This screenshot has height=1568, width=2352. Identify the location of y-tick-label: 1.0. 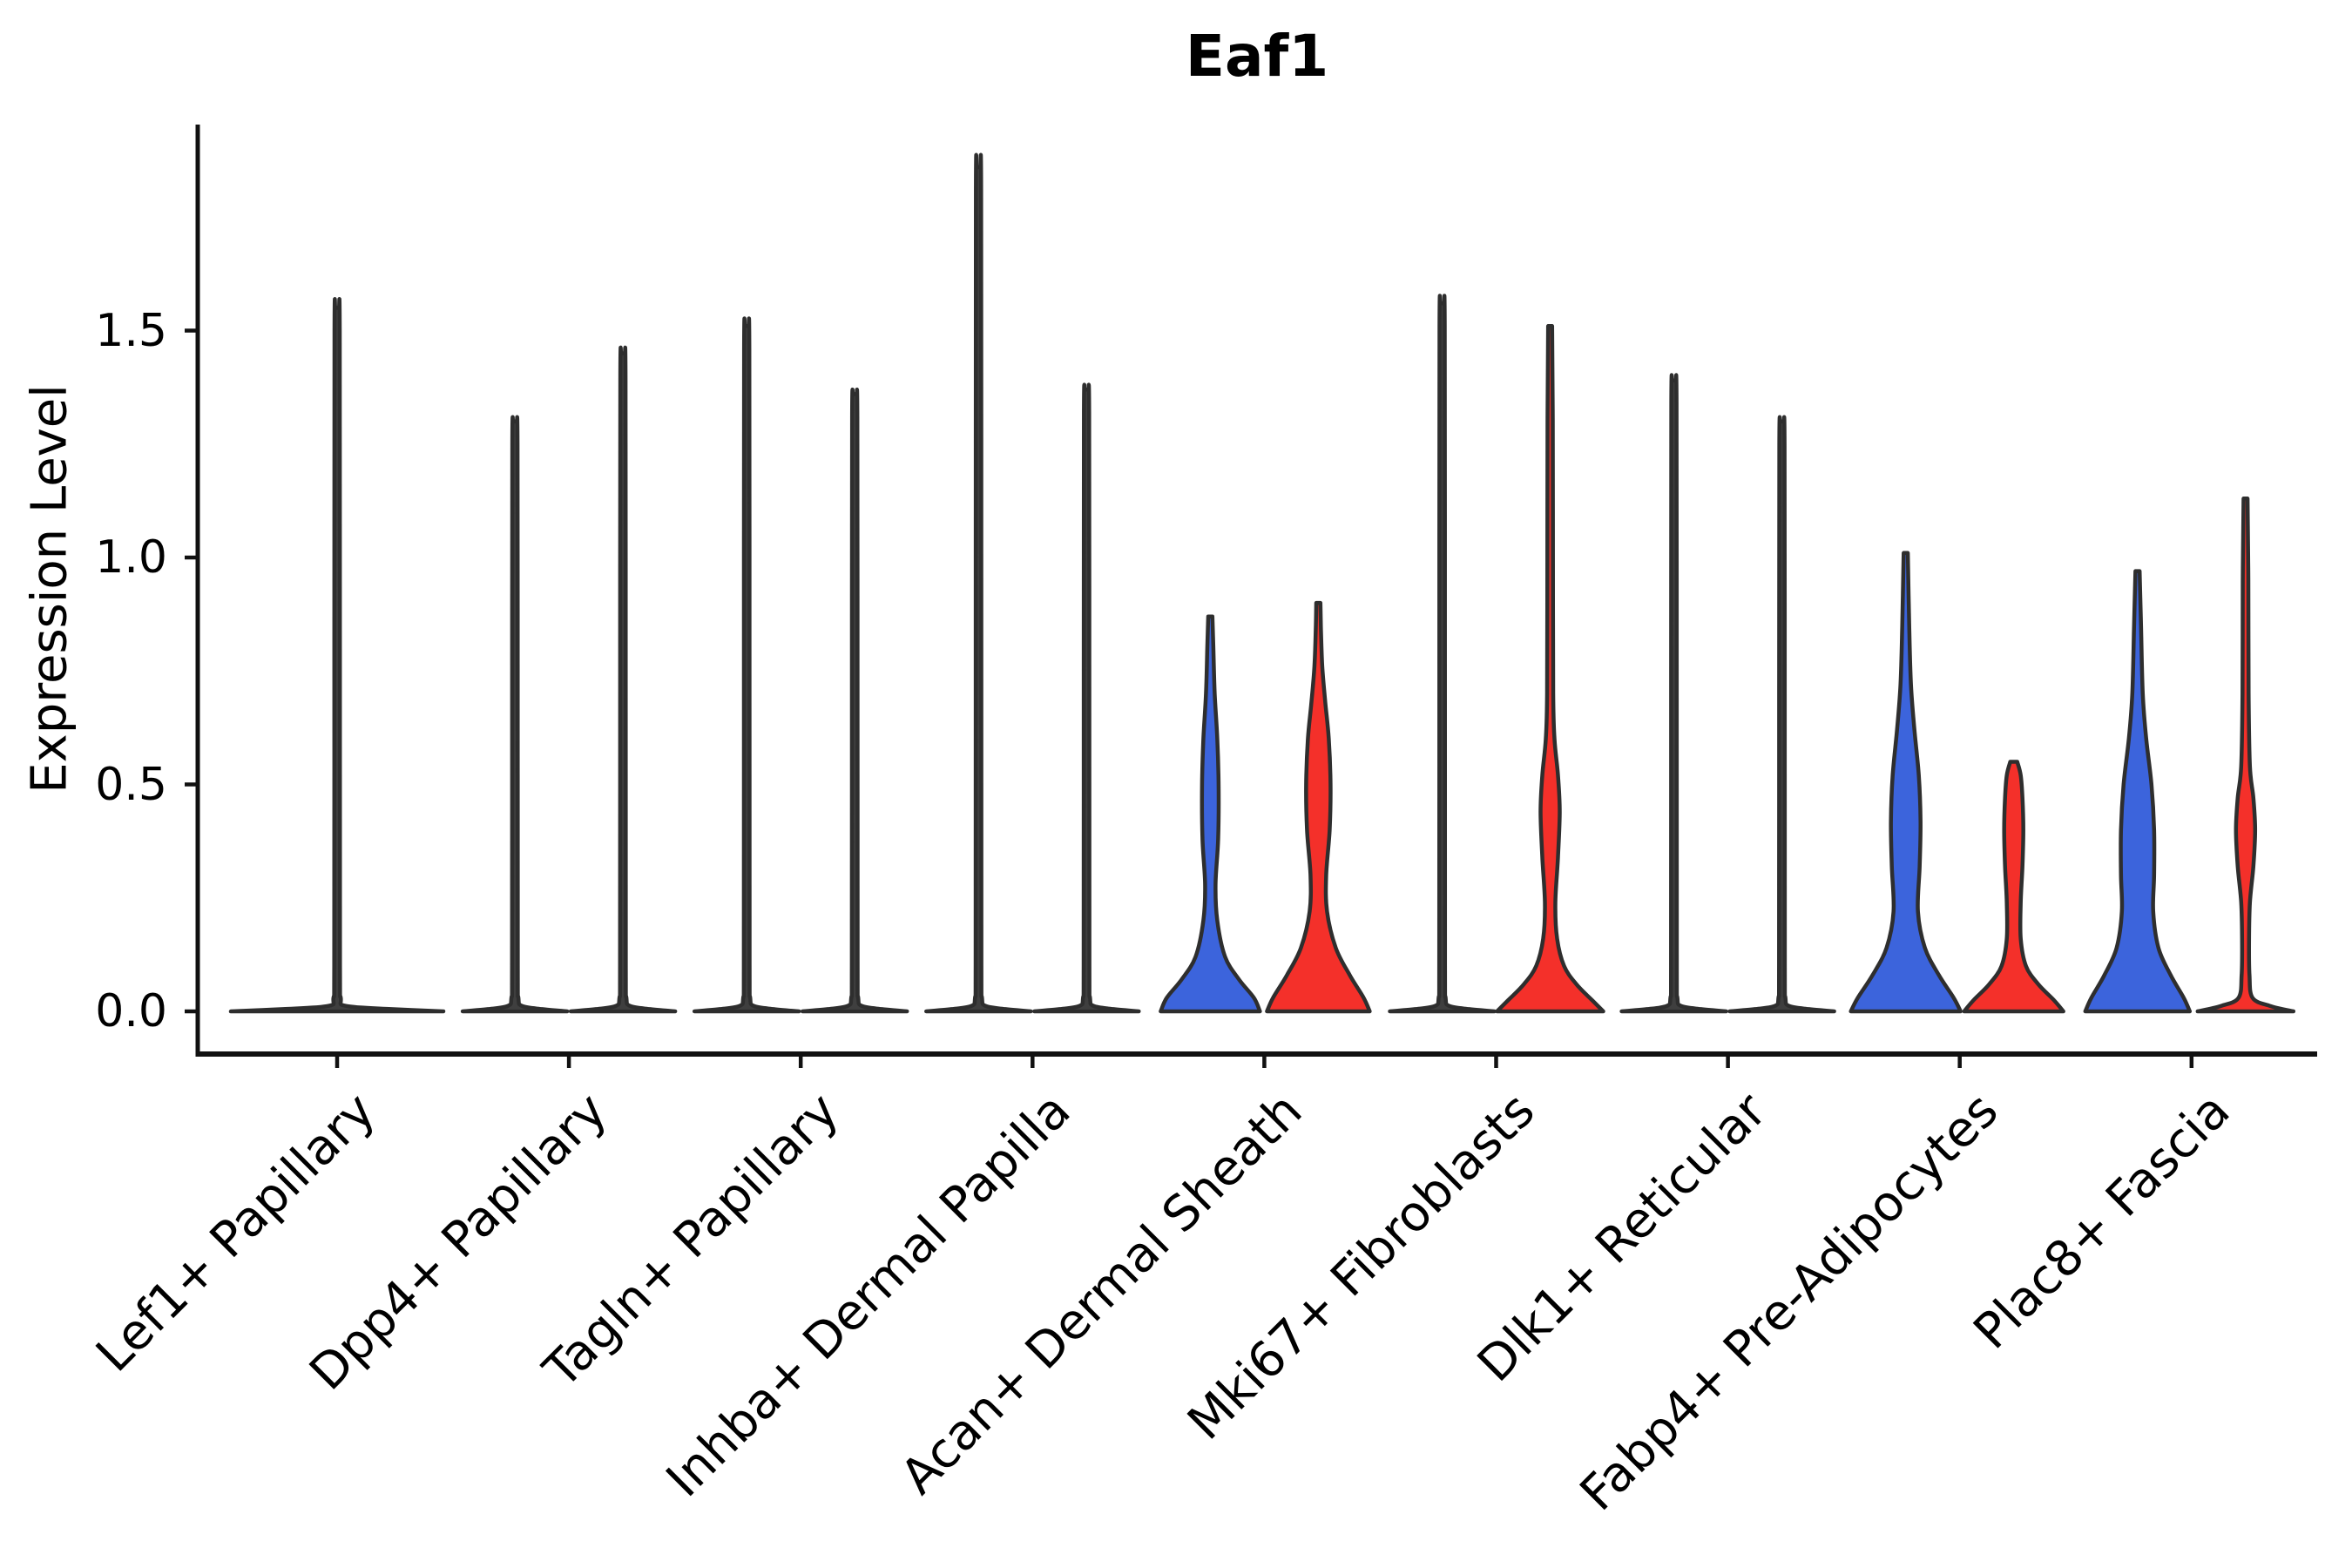
(131, 557).